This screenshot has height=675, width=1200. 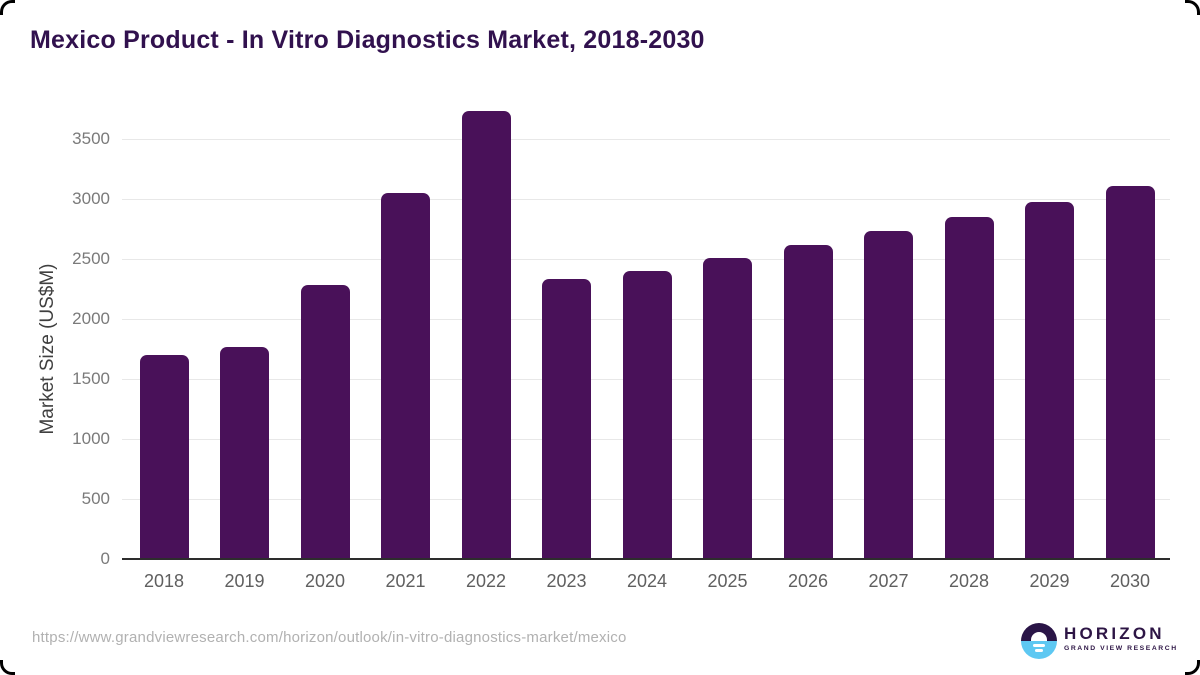 I want to click on card-corner-bottom-right, so click(x=1192, y=667).